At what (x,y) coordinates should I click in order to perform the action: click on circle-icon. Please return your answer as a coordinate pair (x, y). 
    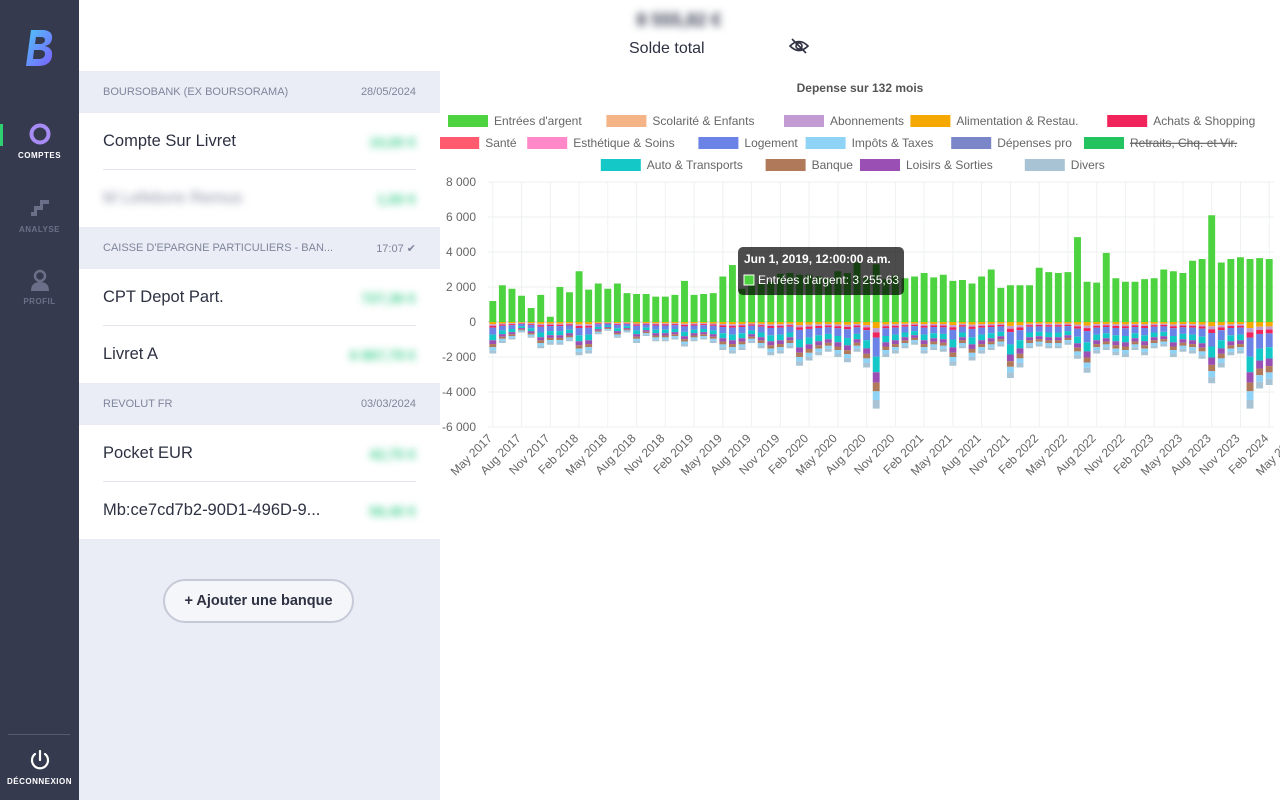
    Looking at the image, I should click on (39, 134).